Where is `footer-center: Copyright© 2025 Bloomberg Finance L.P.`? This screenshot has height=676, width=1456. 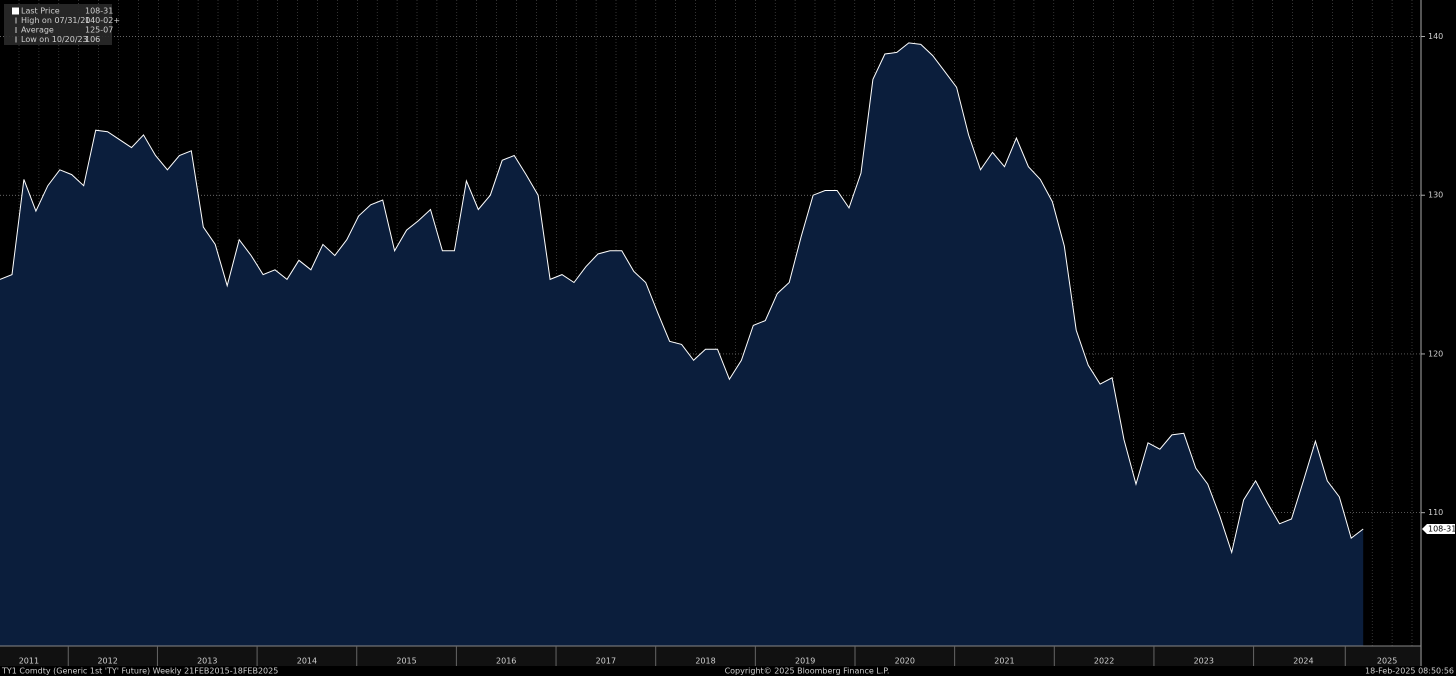
footer-center: Copyright© 2025 Bloomberg Finance L.P. is located at coordinates (807, 671).